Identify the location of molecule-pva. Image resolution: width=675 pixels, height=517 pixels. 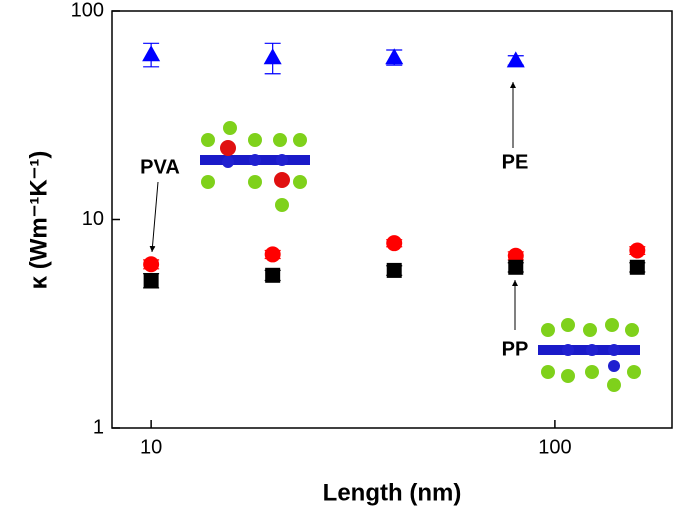
(255, 166).